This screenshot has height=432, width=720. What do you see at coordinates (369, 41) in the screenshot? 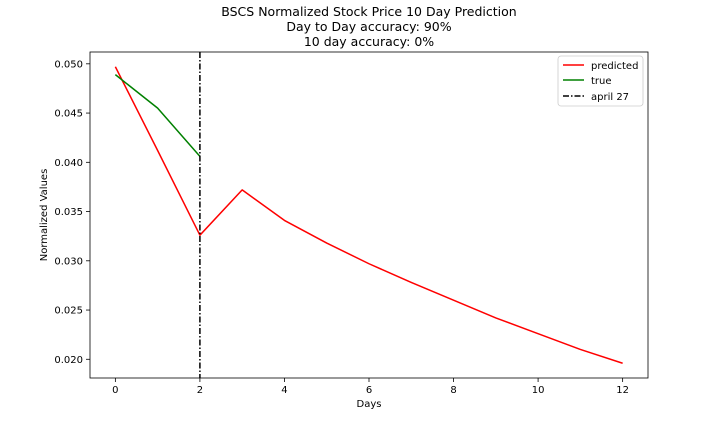
I see `chart-subtitle-line-2: 10 day accuracy: 0%` at bounding box center [369, 41].